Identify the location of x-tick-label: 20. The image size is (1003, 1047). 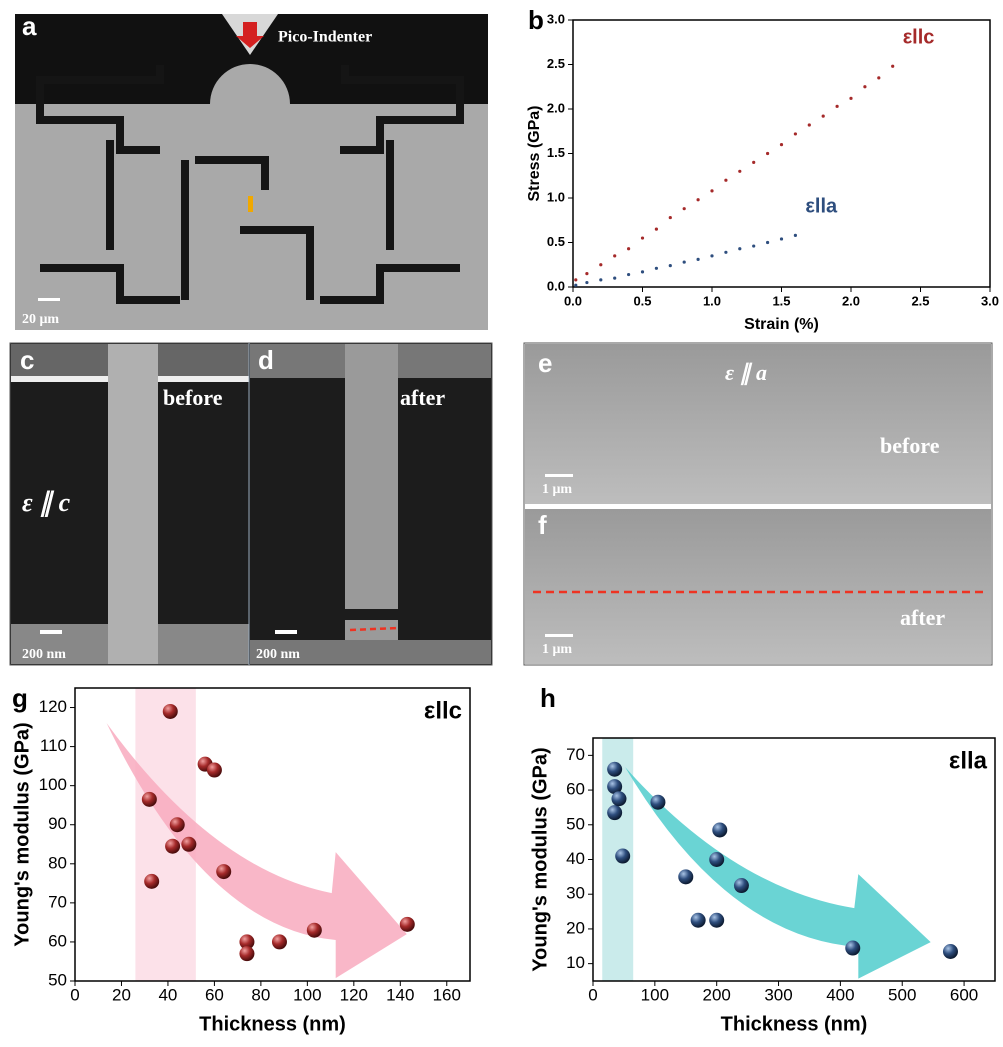
(121, 994).